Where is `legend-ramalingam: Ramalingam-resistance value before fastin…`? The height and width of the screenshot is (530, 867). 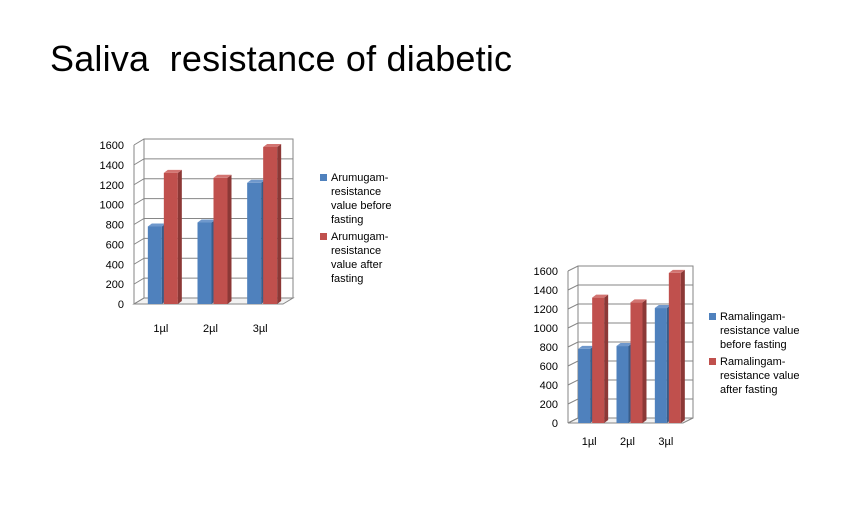 legend-ramalingam: Ramalingam-resistance value before fastin… is located at coordinates (764, 355).